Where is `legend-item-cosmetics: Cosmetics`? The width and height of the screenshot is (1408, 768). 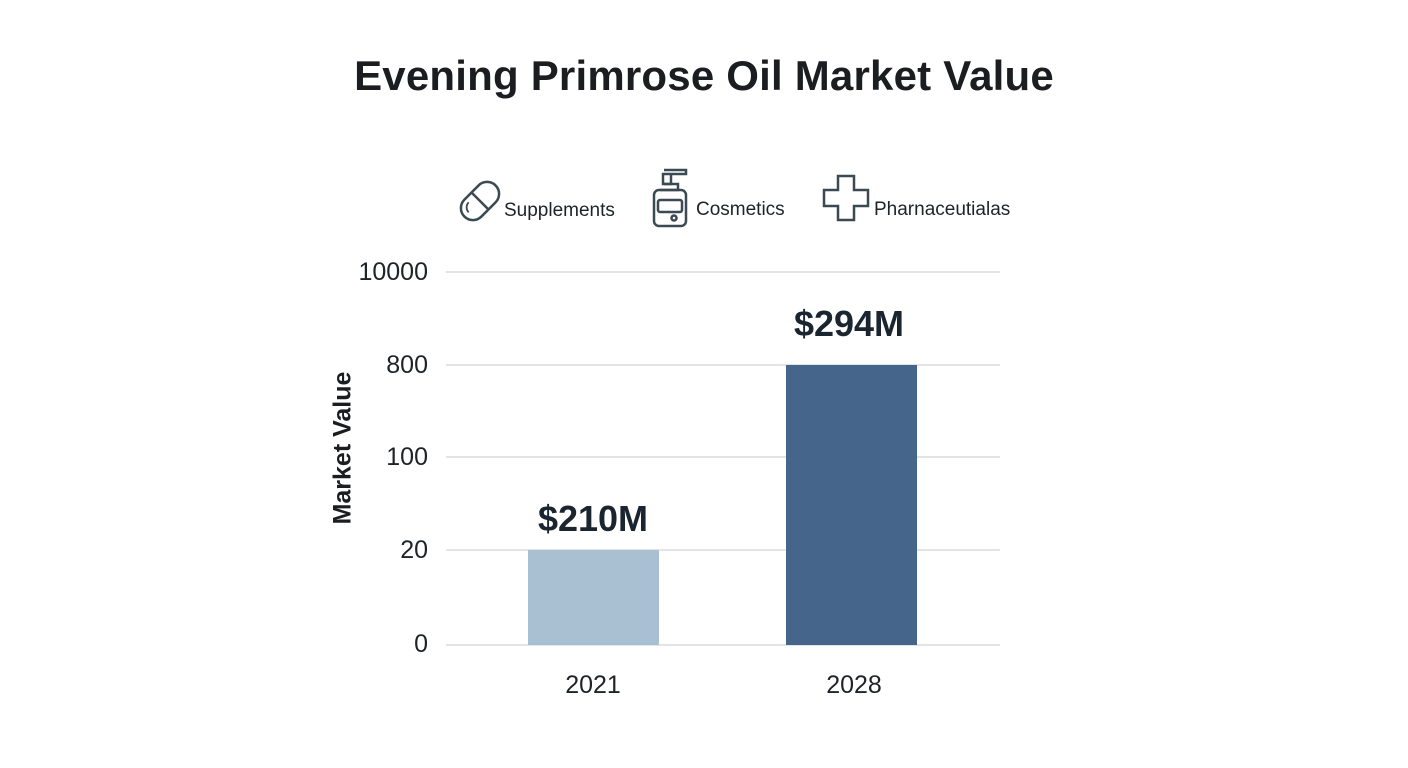
legend-item-cosmetics: Cosmetics is located at coordinates (717, 198).